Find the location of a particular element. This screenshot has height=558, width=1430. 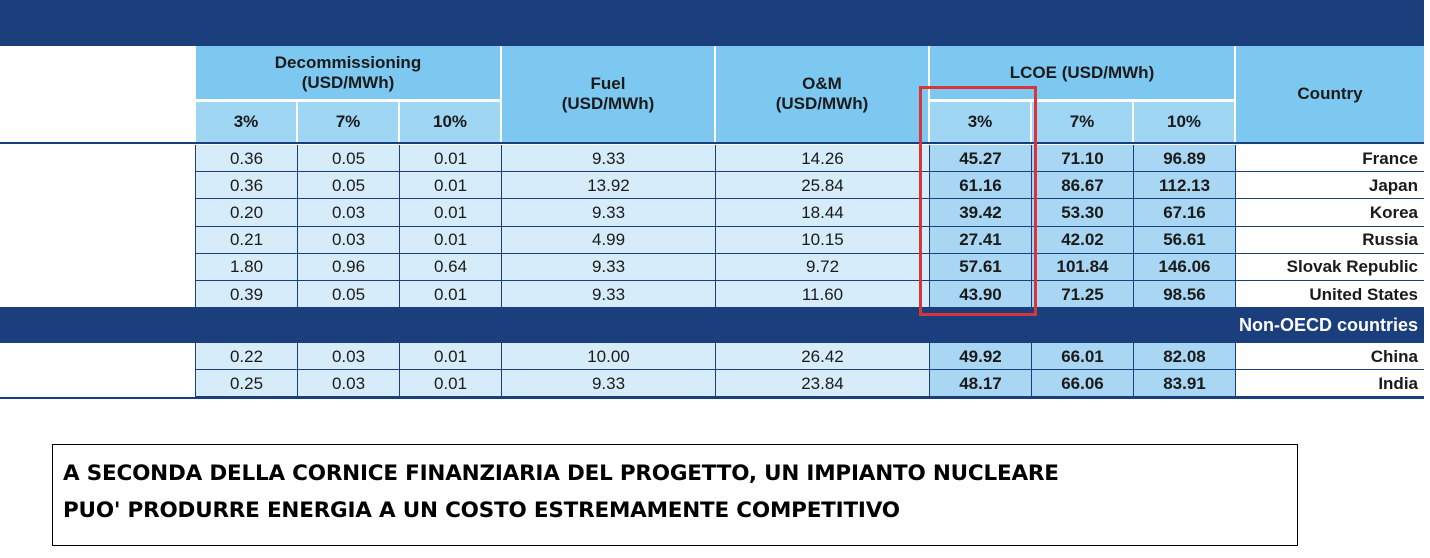

cell-fuel: 4.99 is located at coordinates (609, 240).